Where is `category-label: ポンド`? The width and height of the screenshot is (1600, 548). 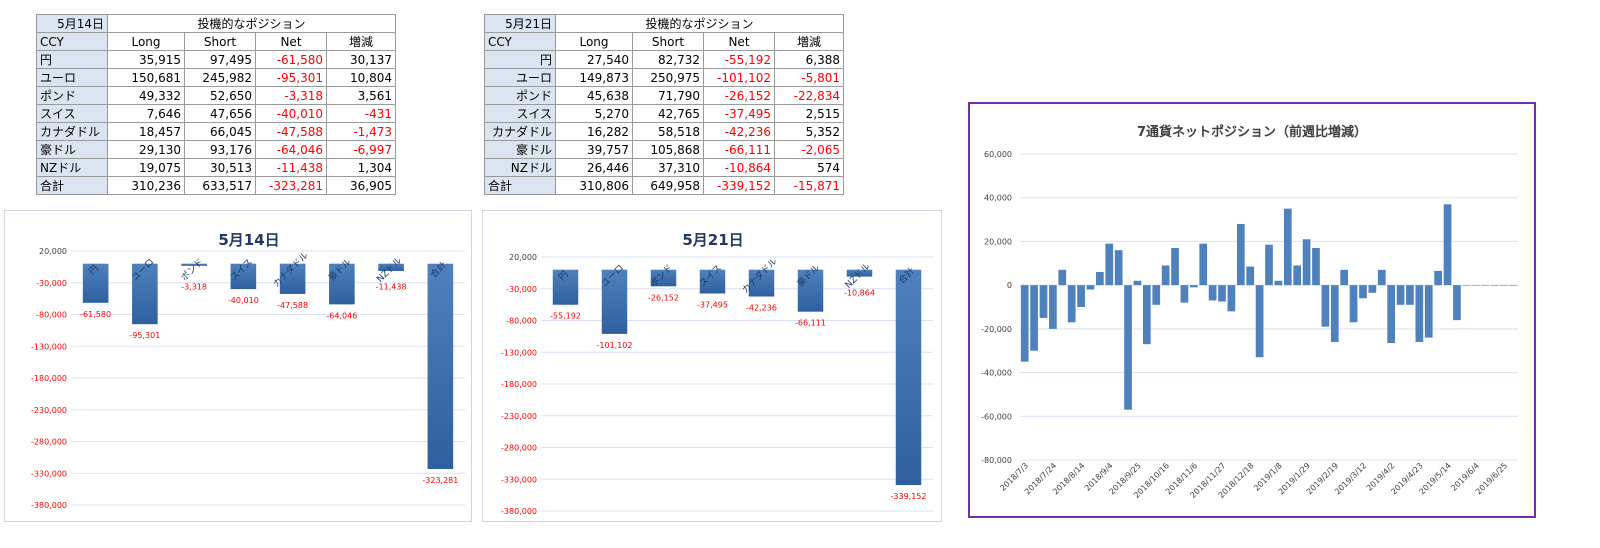
category-label: ポンド is located at coordinates (192, 269).